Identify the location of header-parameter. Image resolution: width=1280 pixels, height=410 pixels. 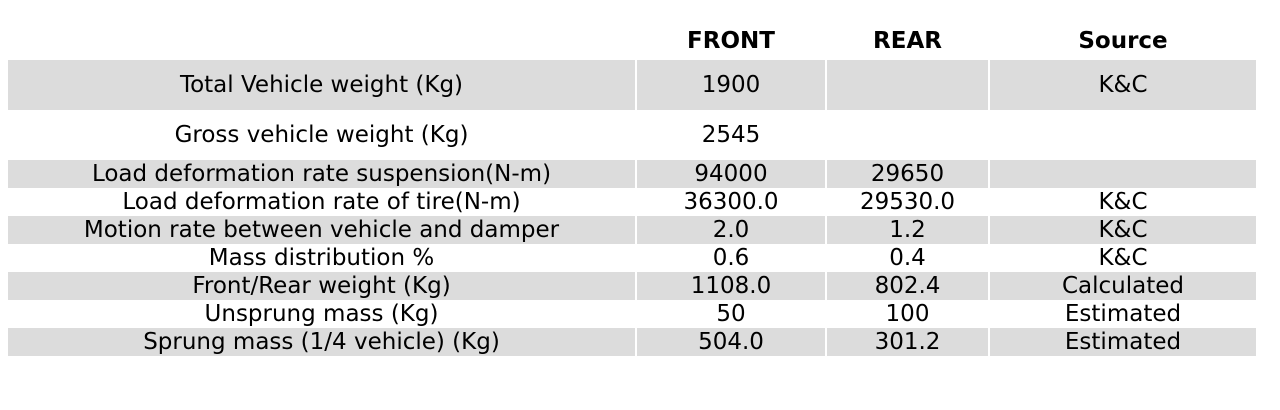
(322, 41).